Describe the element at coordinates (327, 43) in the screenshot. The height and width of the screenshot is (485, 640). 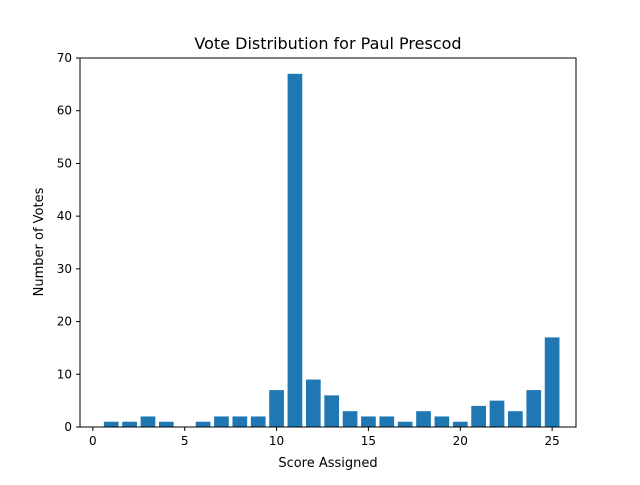
I see `chart-title: Vote Distribution for Paul Prescod` at that location.